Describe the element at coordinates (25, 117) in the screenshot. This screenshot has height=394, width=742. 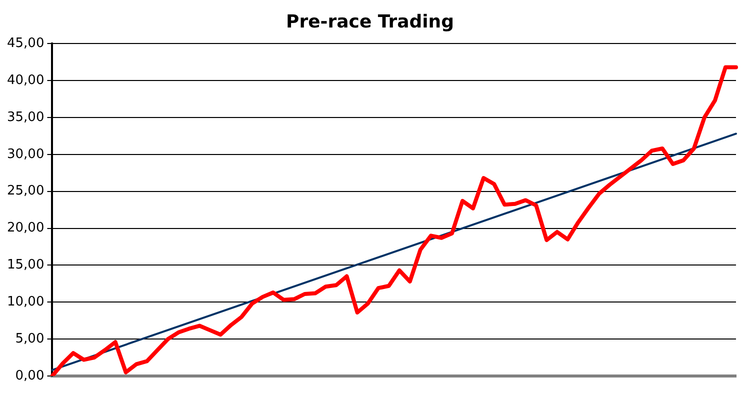
I see `y-tick-label: 35,00` at that location.